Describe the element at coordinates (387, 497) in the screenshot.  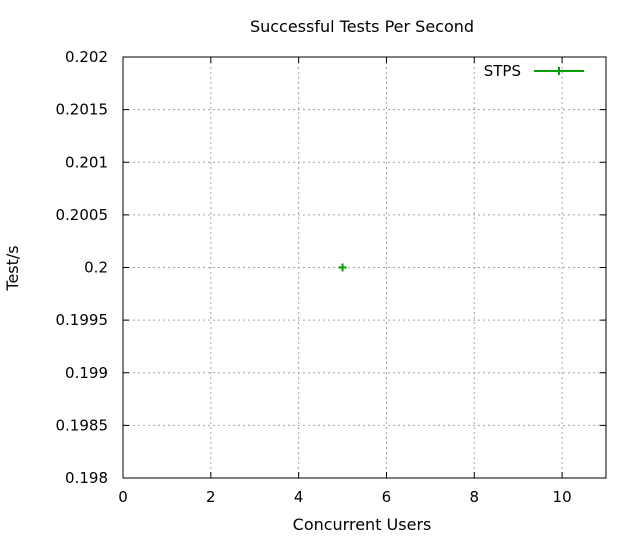
I see `x-tick-label: 6` at that location.